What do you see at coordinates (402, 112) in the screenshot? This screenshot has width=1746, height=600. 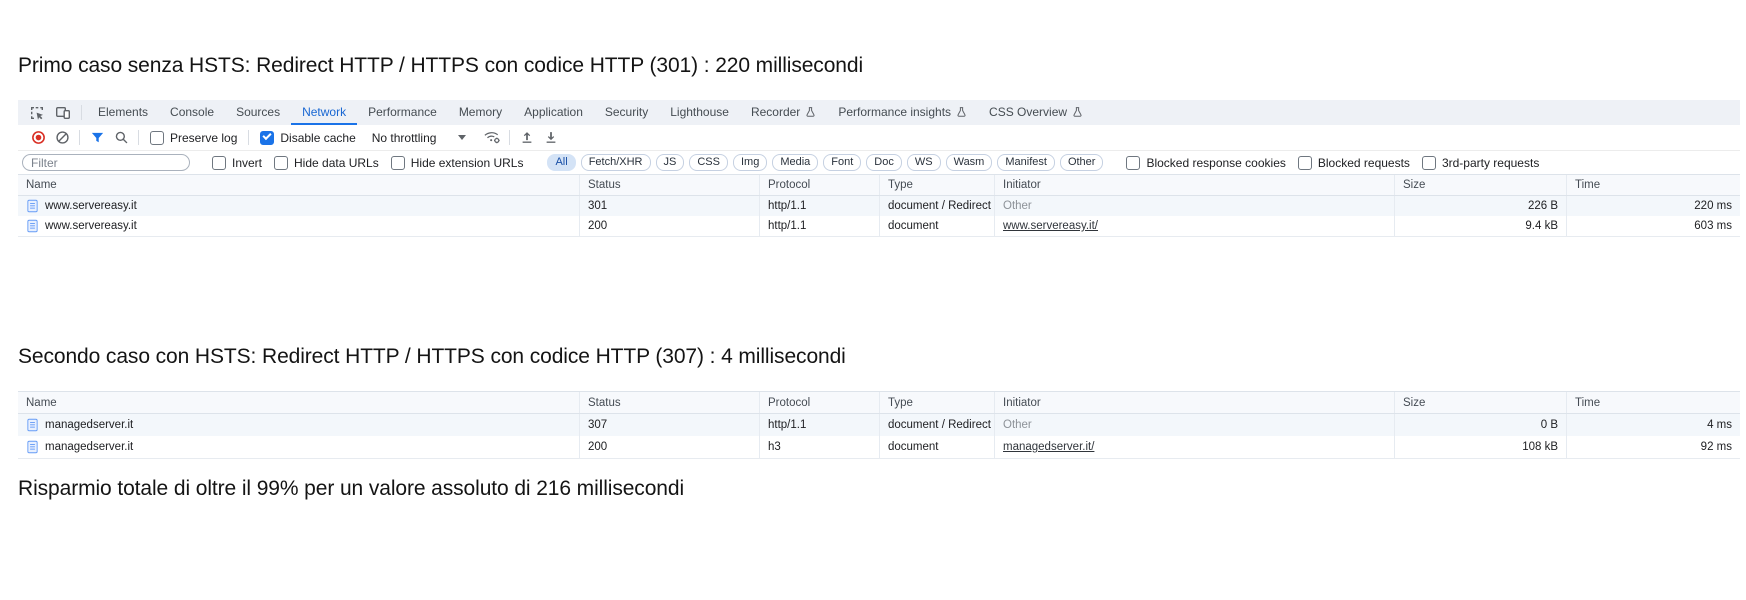 I see `tab-performance: Performance` at bounding box center [402, 112].